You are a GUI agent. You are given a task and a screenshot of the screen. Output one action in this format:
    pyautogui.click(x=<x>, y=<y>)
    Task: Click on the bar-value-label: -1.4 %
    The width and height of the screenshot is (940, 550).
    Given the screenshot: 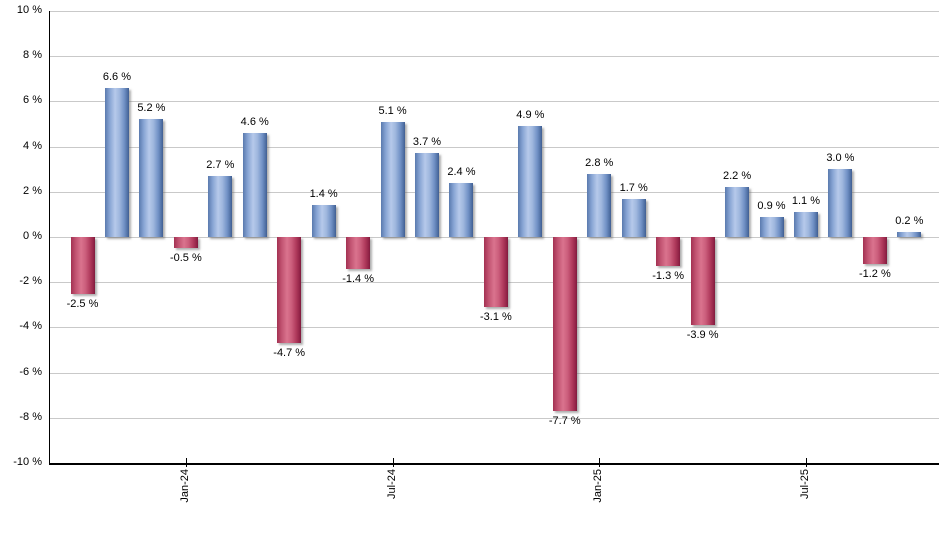 What is the action you would take?
    pyautogui.click(x=358, y=278)
    